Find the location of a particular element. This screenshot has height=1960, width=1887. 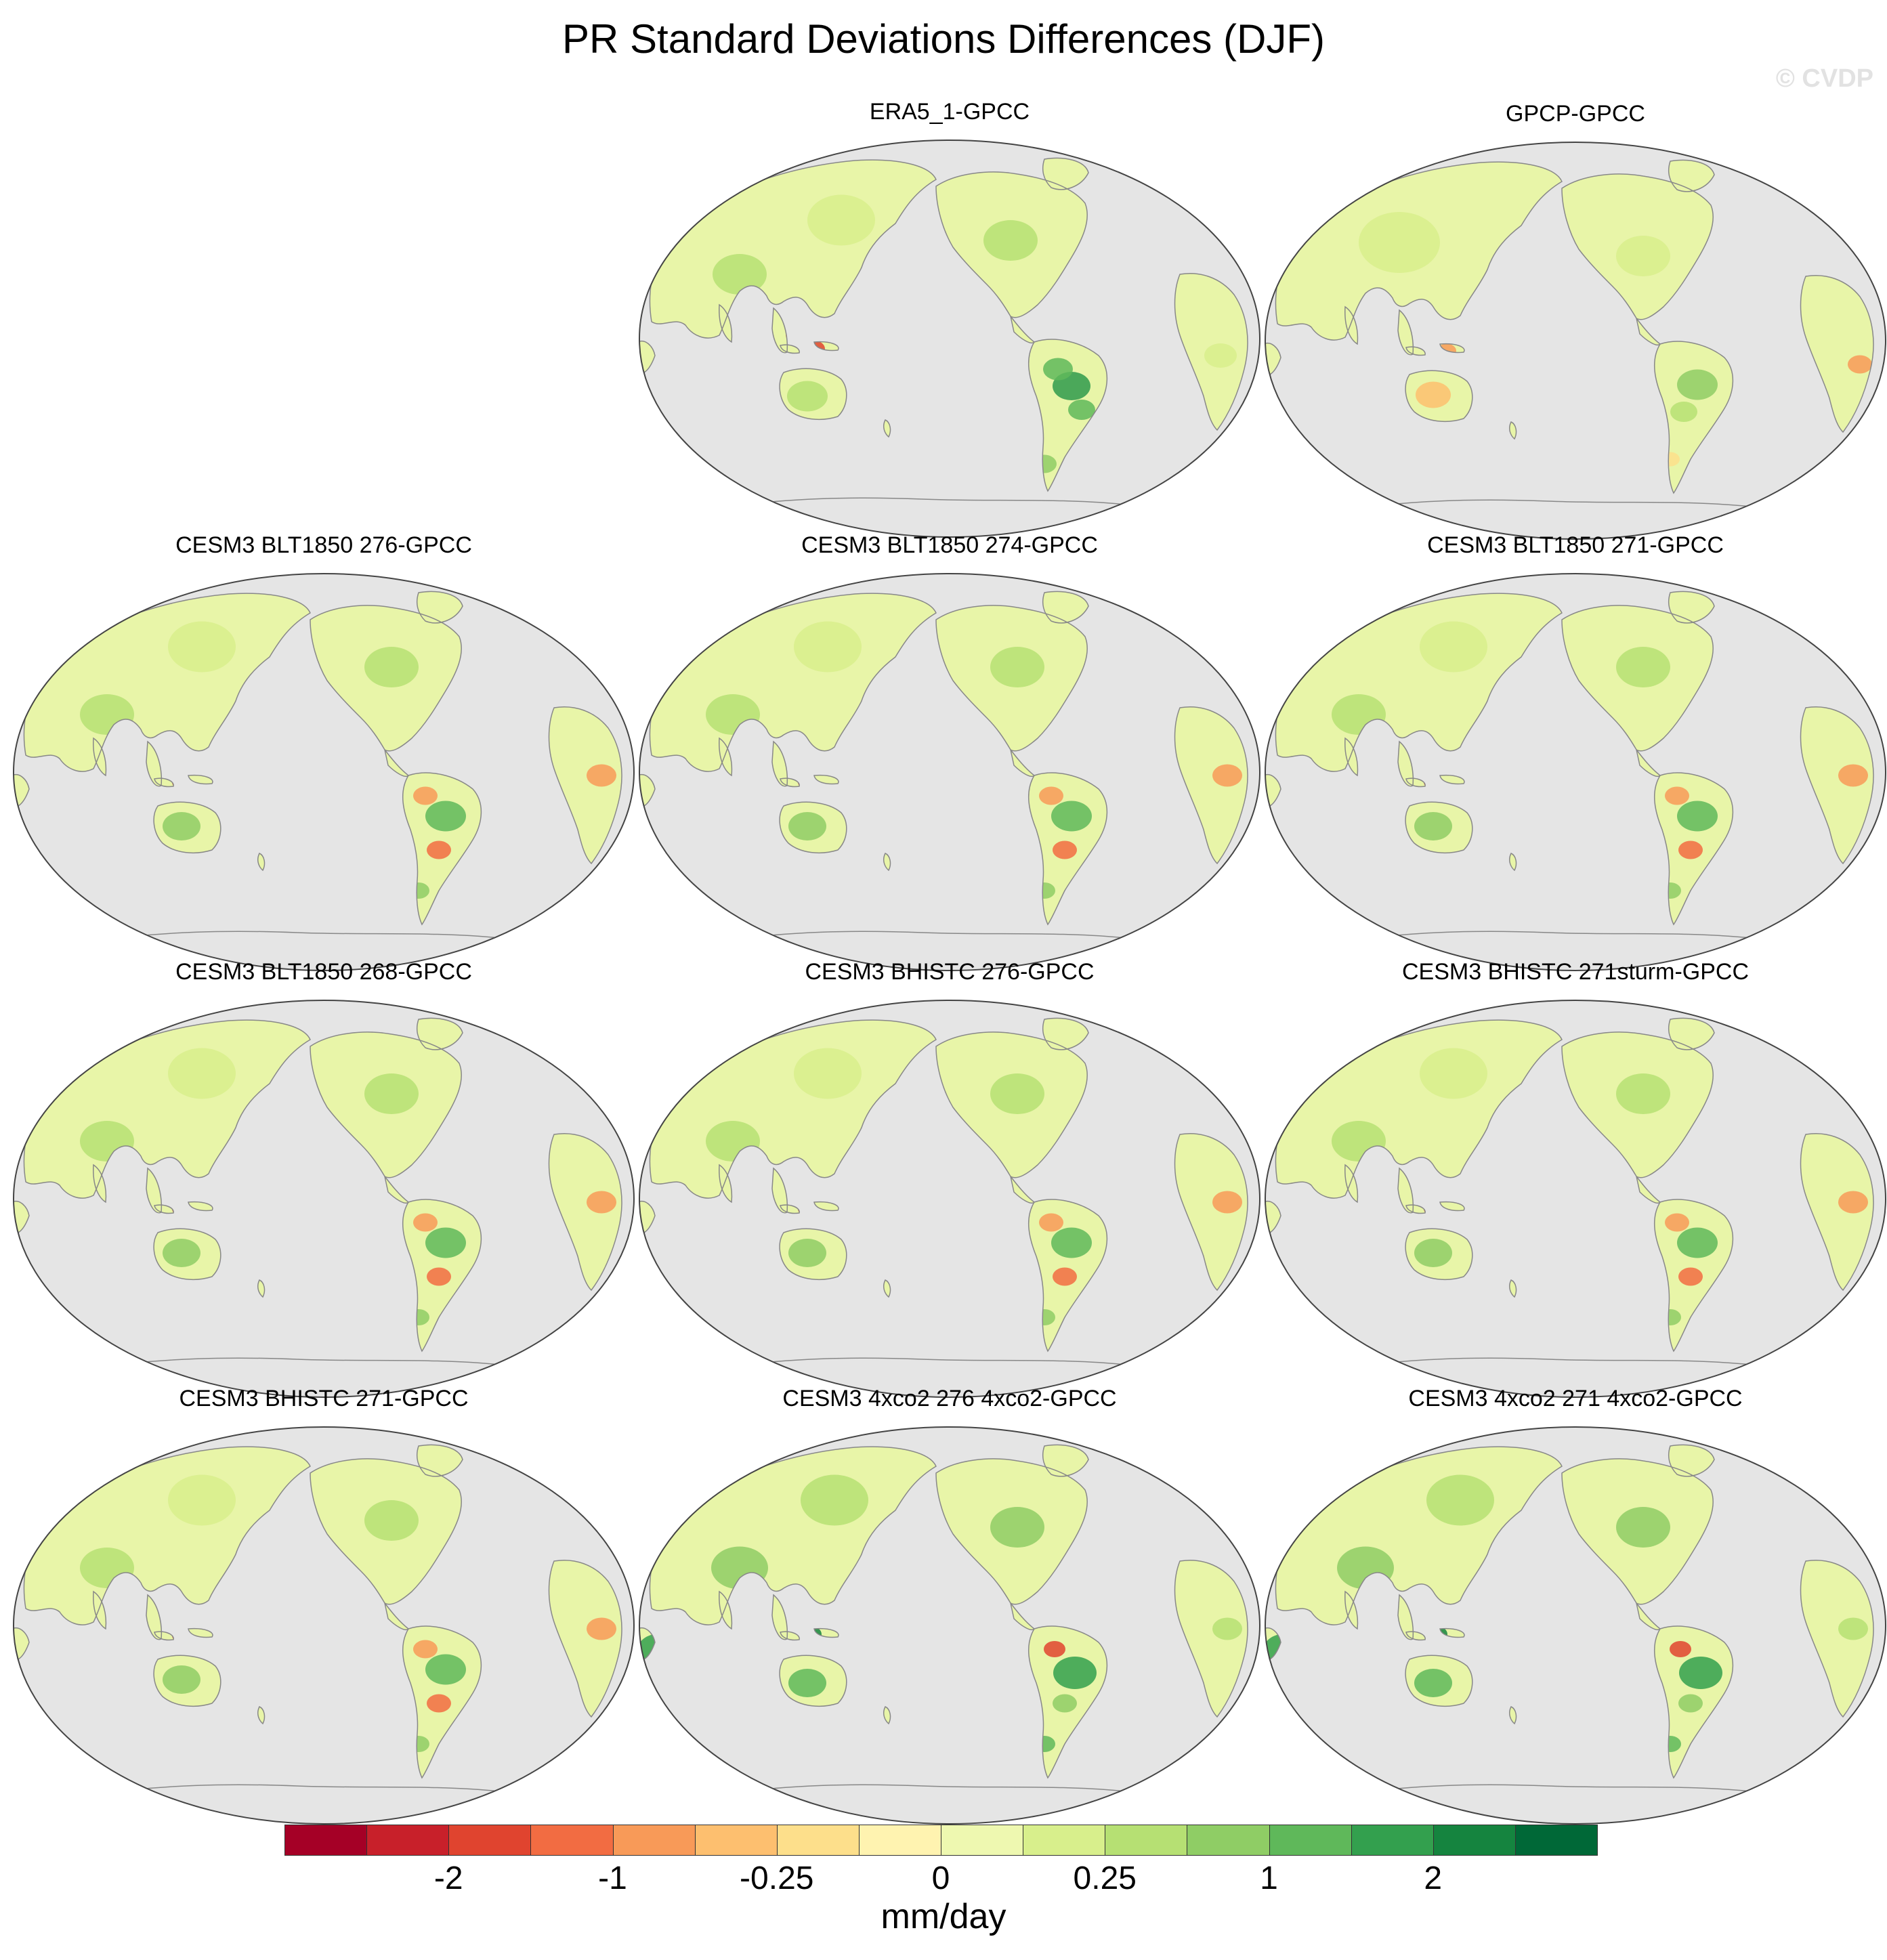

colorbar is located at coordinates (941, 1841).